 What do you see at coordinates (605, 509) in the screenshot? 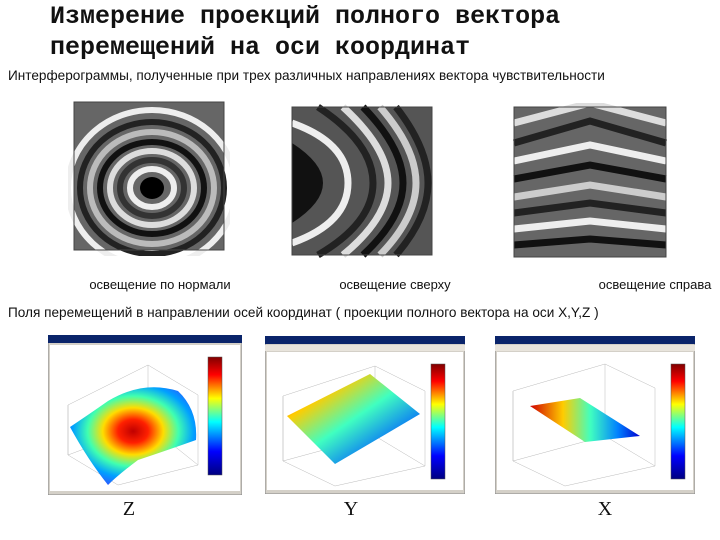
I see `axis-label-x: X` at bounding box center [605, 509].